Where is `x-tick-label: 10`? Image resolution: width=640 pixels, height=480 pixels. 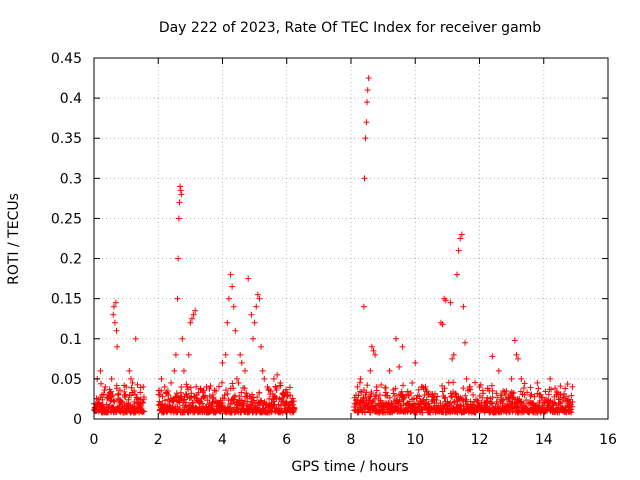
x-tick-label: 10 is located at coordinates (415, 440).